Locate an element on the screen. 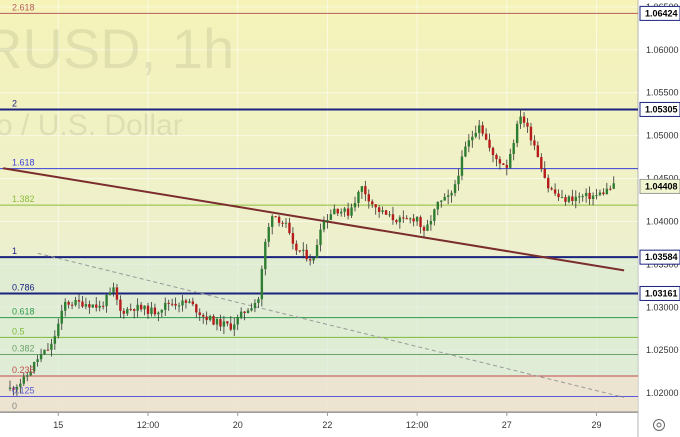  fib-band-bottom is located at coordinates (319, 393).